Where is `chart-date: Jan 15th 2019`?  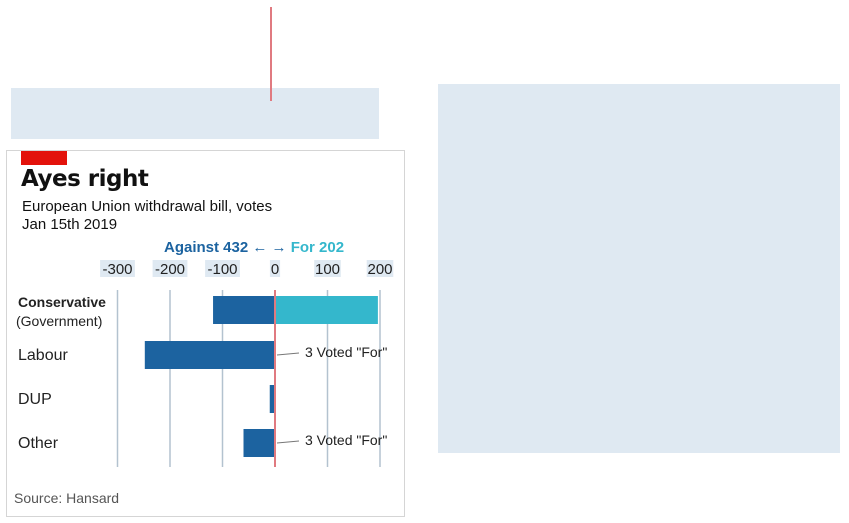 chart-date: Jan 15th 2019 is located at coordinates (70, 224).